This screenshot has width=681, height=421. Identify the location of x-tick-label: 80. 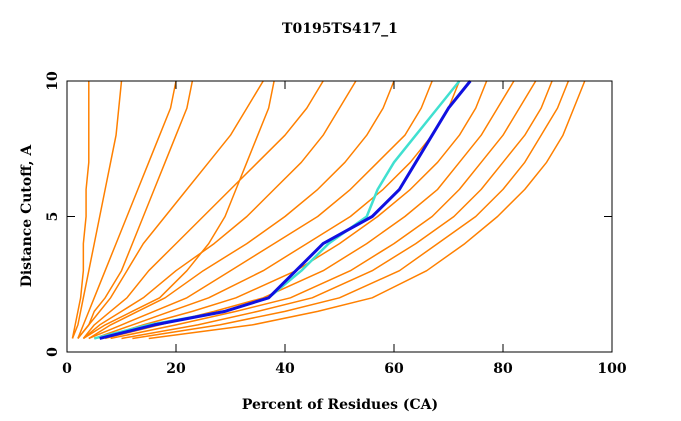
(503, 369).